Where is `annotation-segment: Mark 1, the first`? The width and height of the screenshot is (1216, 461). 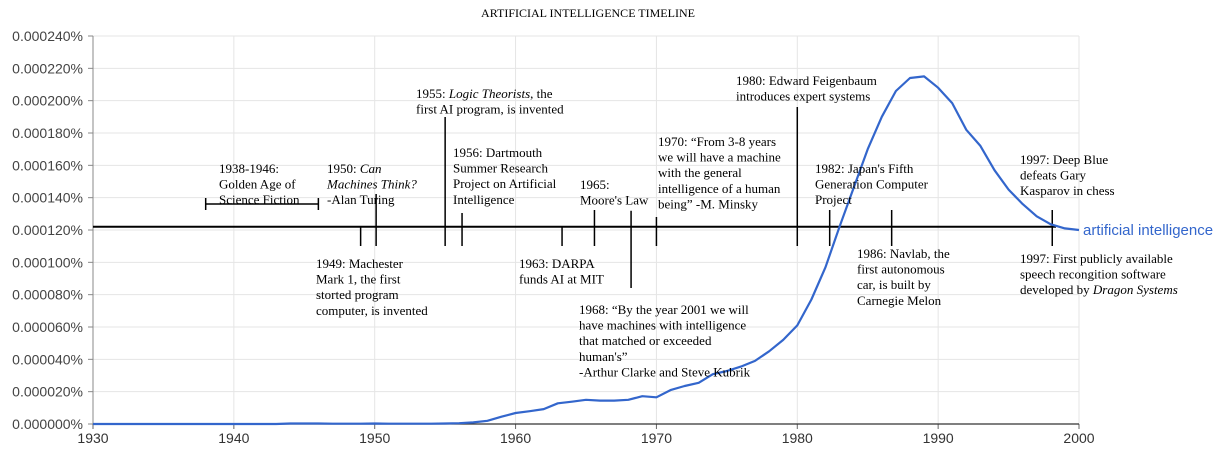
annotation-segment: Mark 1, the first is located at coordinates (358, 279).